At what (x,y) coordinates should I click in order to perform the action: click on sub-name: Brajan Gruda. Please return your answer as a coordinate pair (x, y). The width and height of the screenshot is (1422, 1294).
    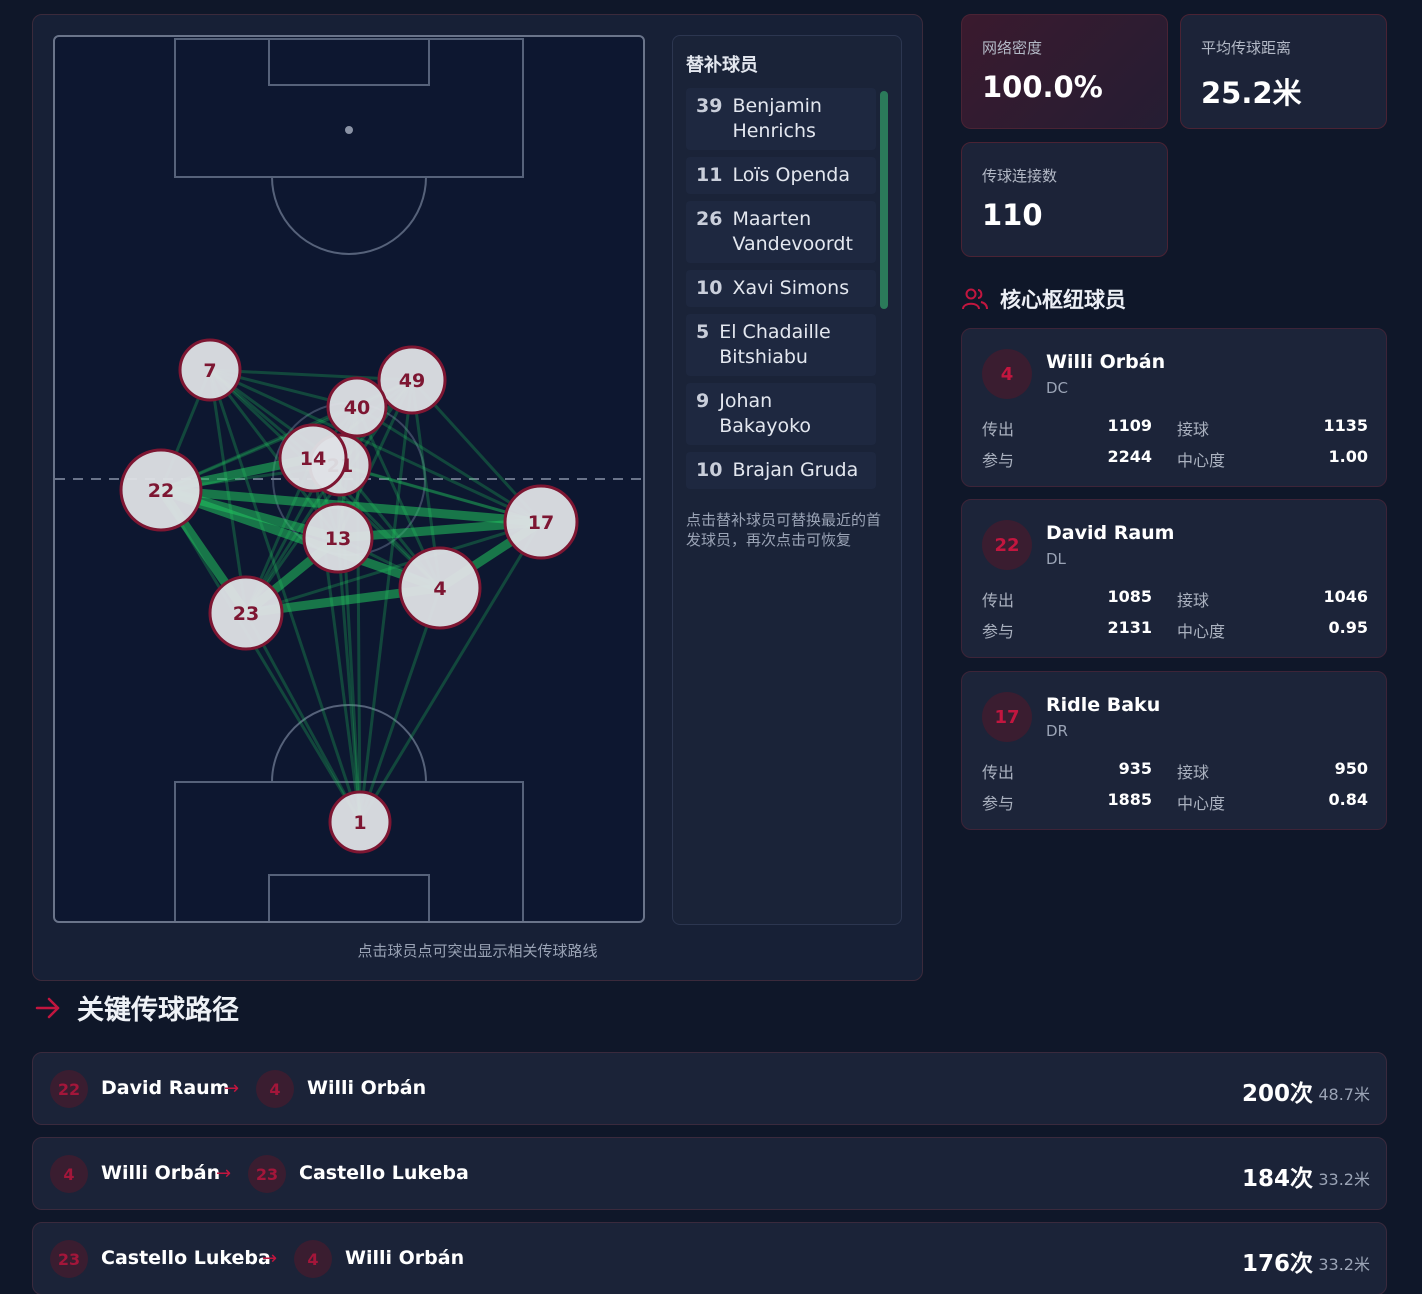
    Looking at the image, I should click on (795, 470).